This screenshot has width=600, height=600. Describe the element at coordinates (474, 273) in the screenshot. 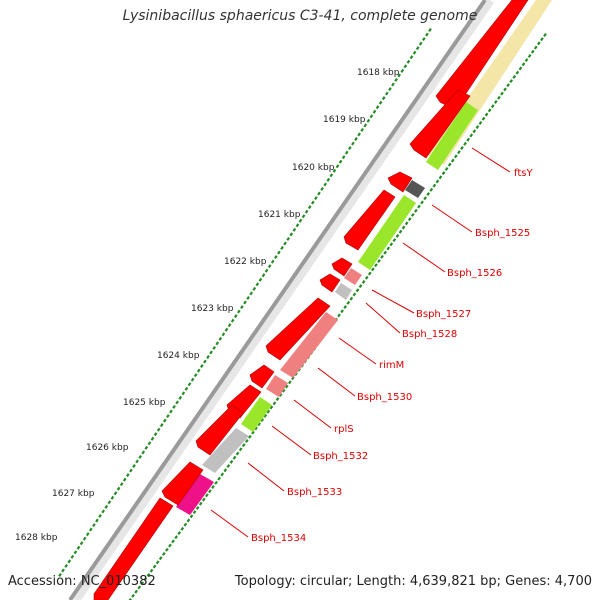

I see `gene-label: Bsph_1526` at that location.